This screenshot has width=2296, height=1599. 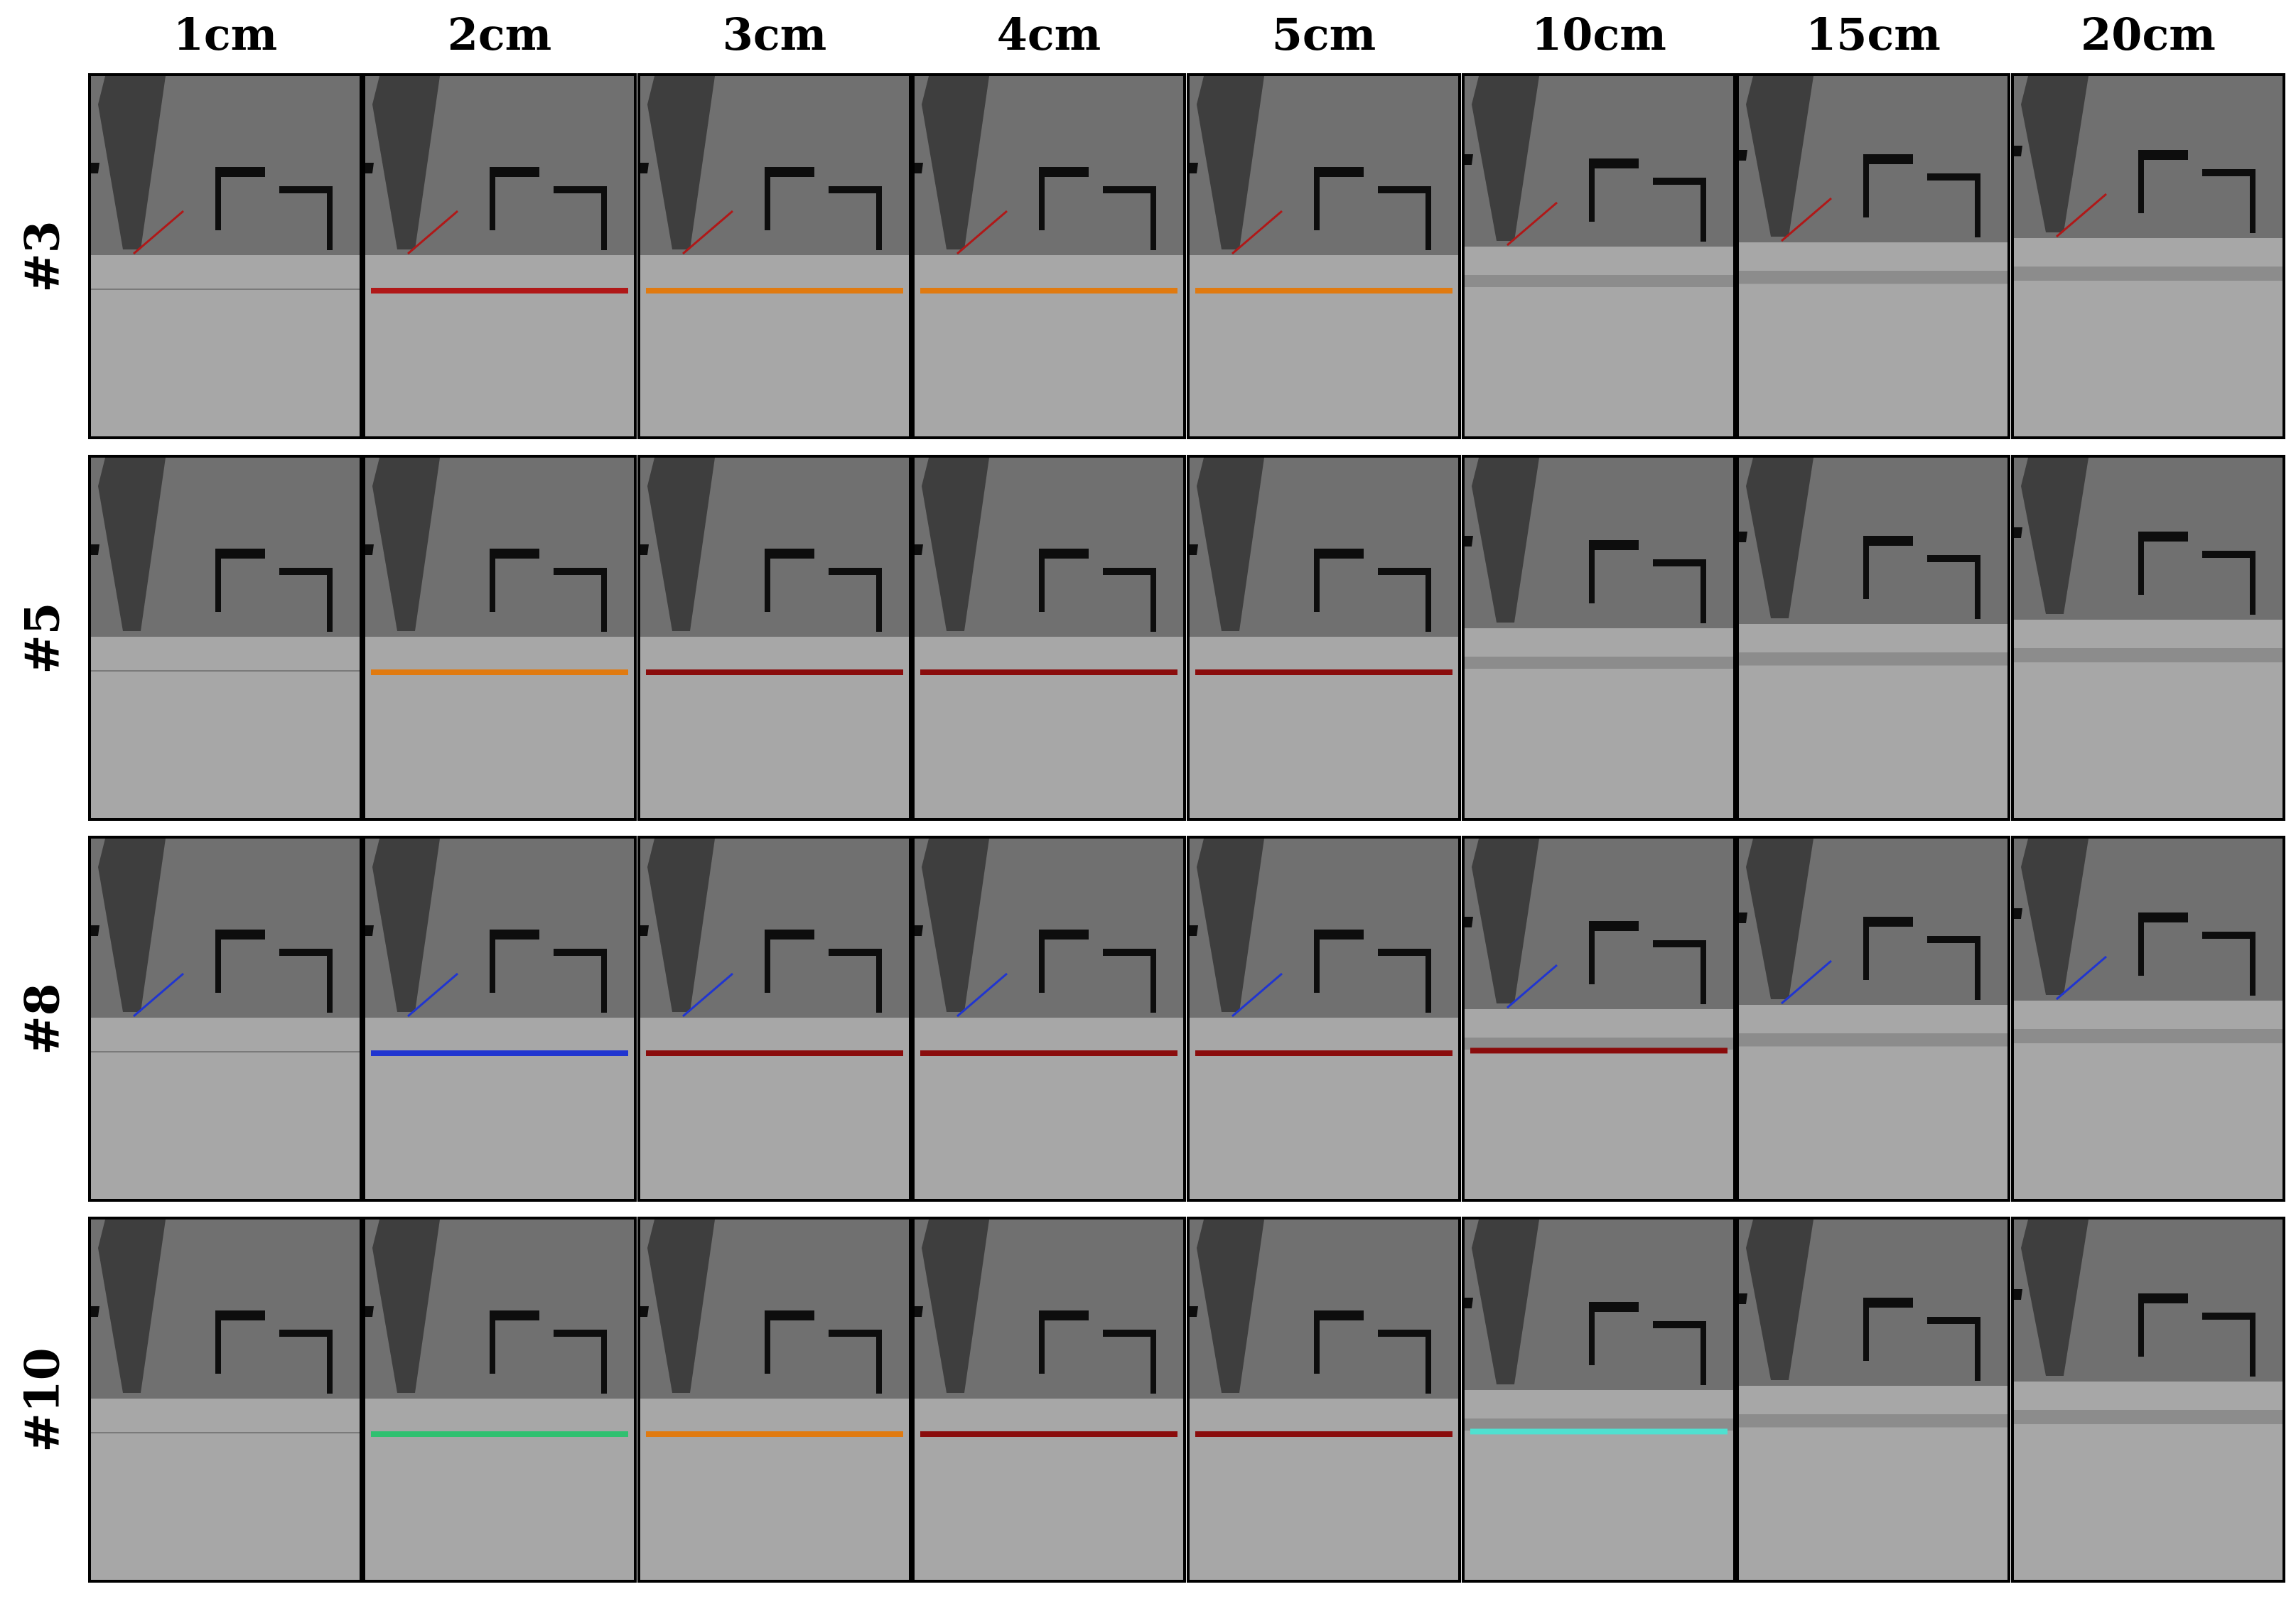 What do you see at coordinates (1598, 34) in the screenshot?
I see `column-header-10cm: 10cm` at bounding box center [1598, 34].